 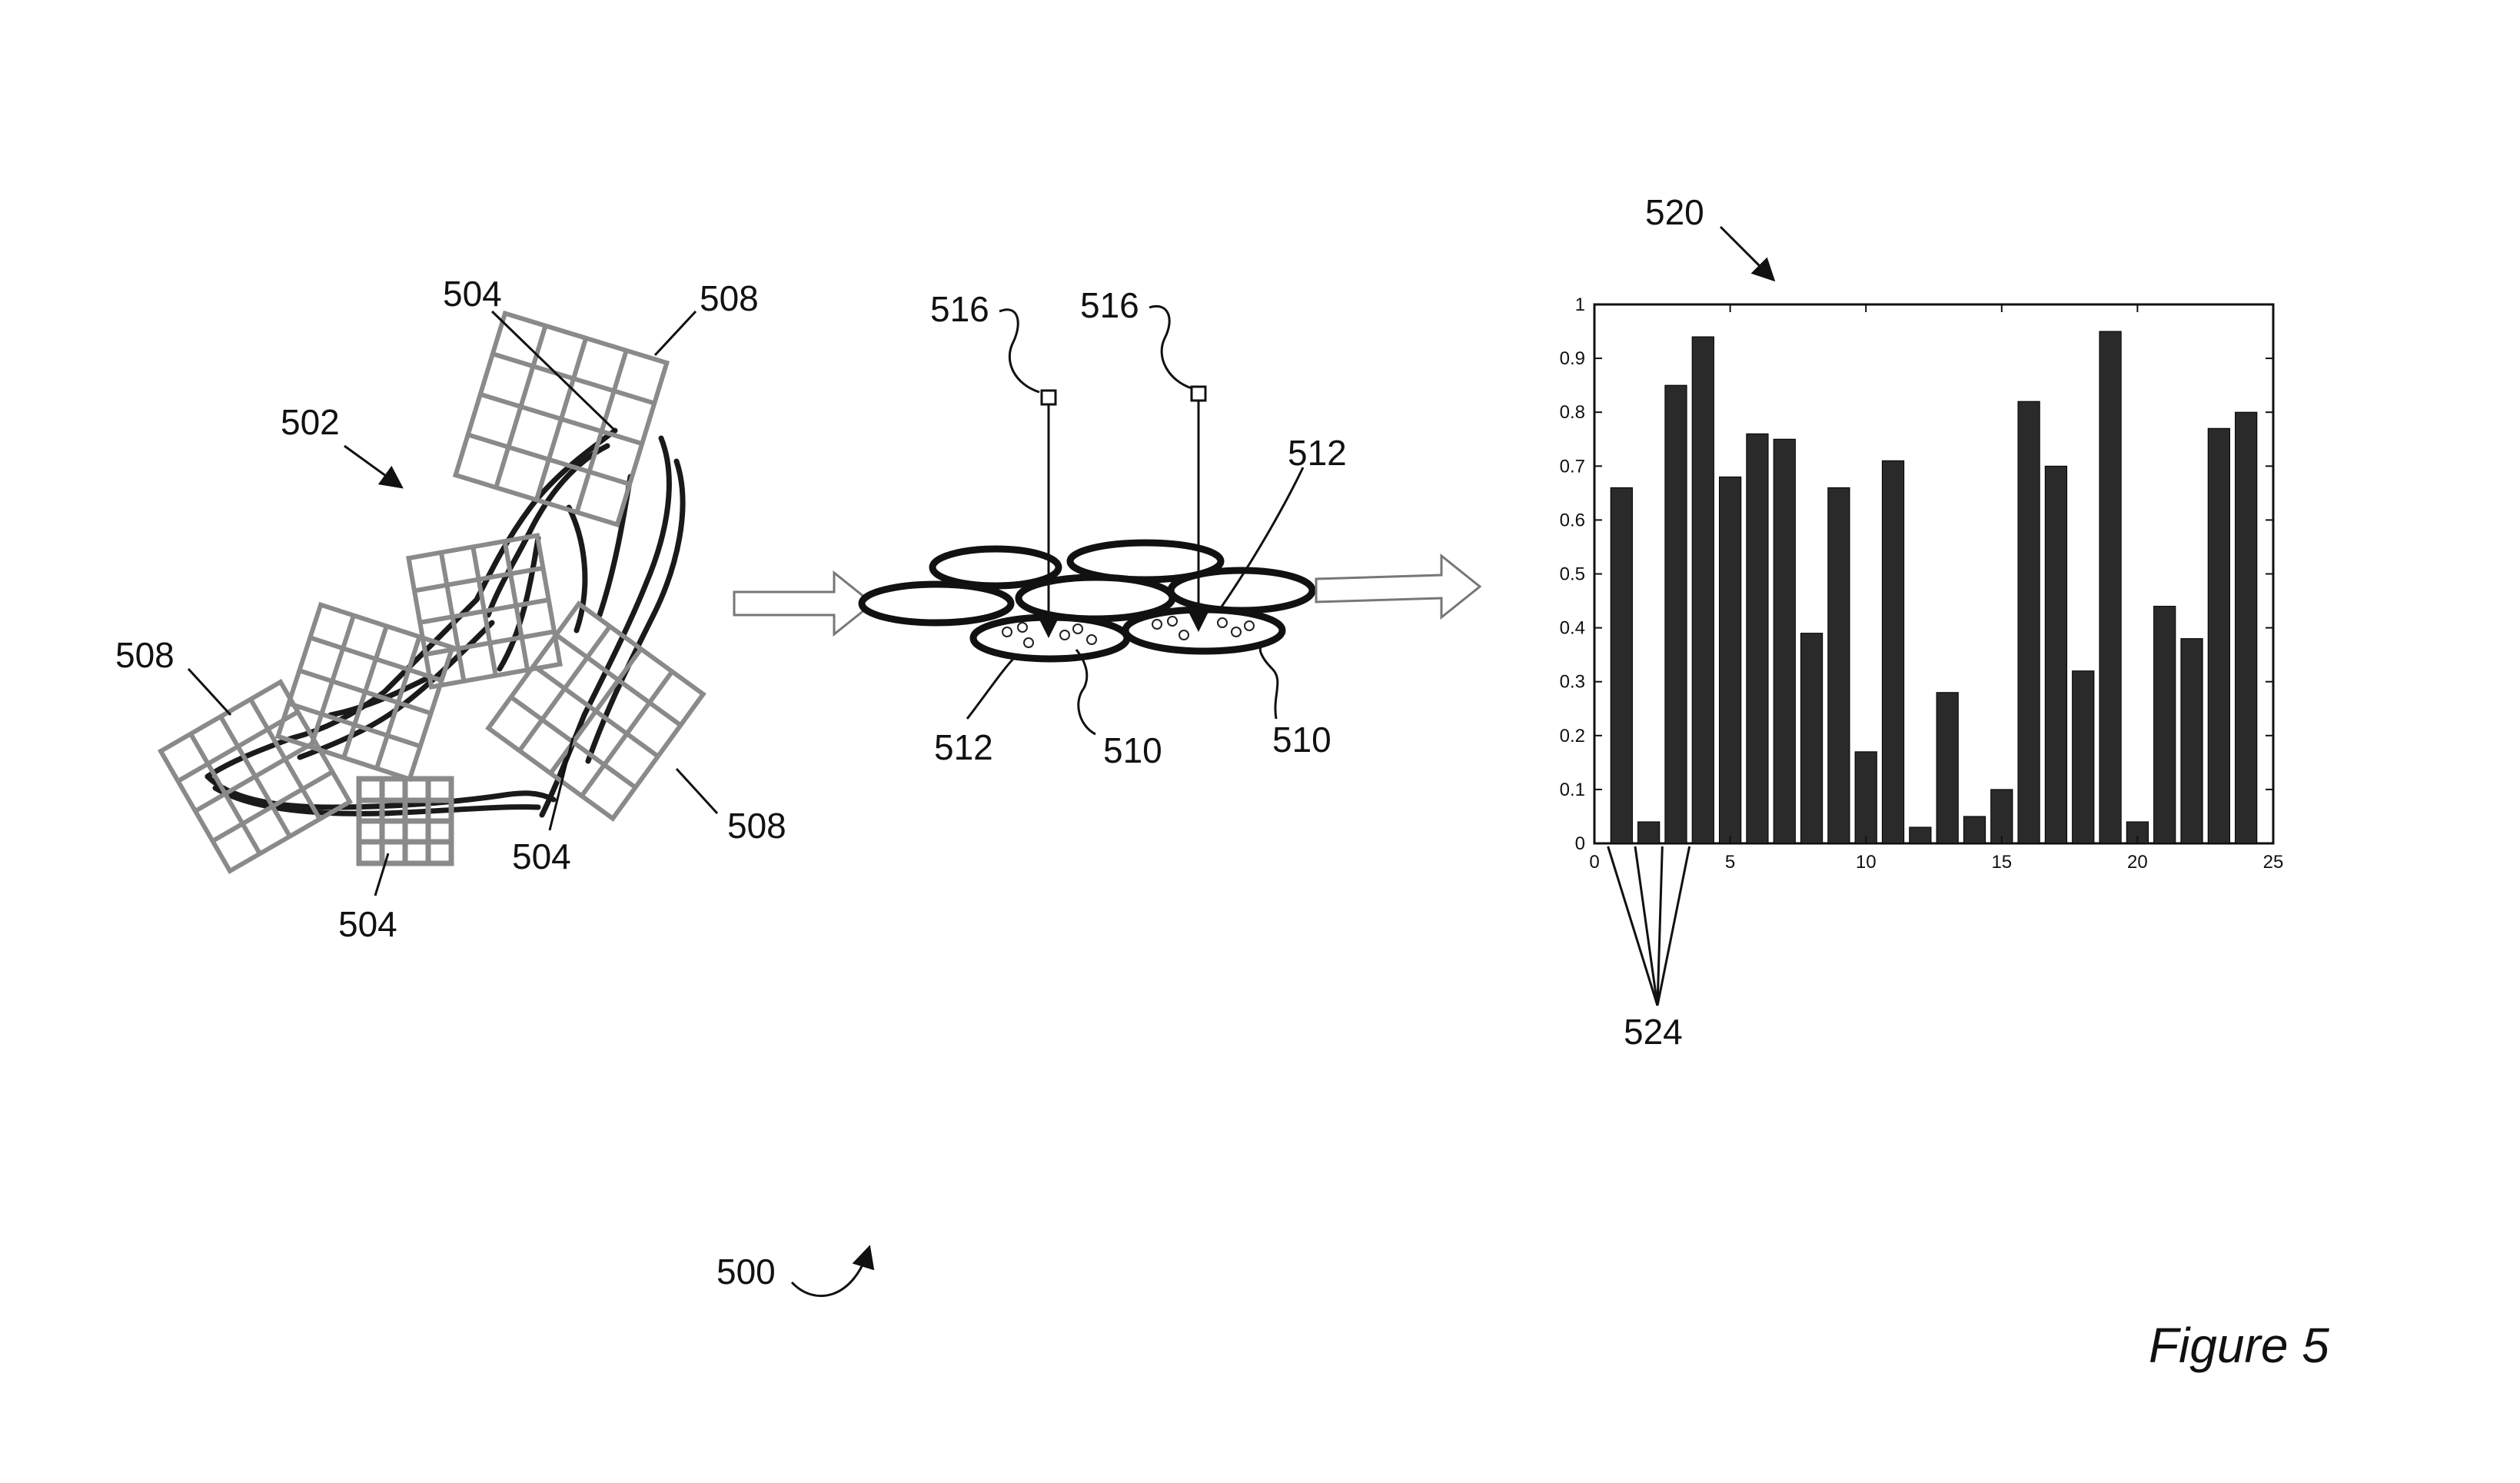 What do you see at coordinates (1922, 583) in the screenshot?
I see `plot-area: 00.10.20.30.40.50.60.70.80.910510152025` at bounding box center [1922, 583].